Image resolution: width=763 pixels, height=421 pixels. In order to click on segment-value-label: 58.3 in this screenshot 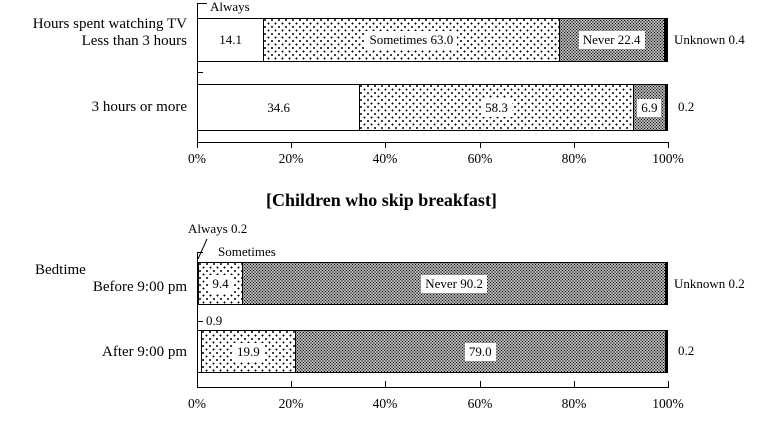, I will do `click(496, 107)`.